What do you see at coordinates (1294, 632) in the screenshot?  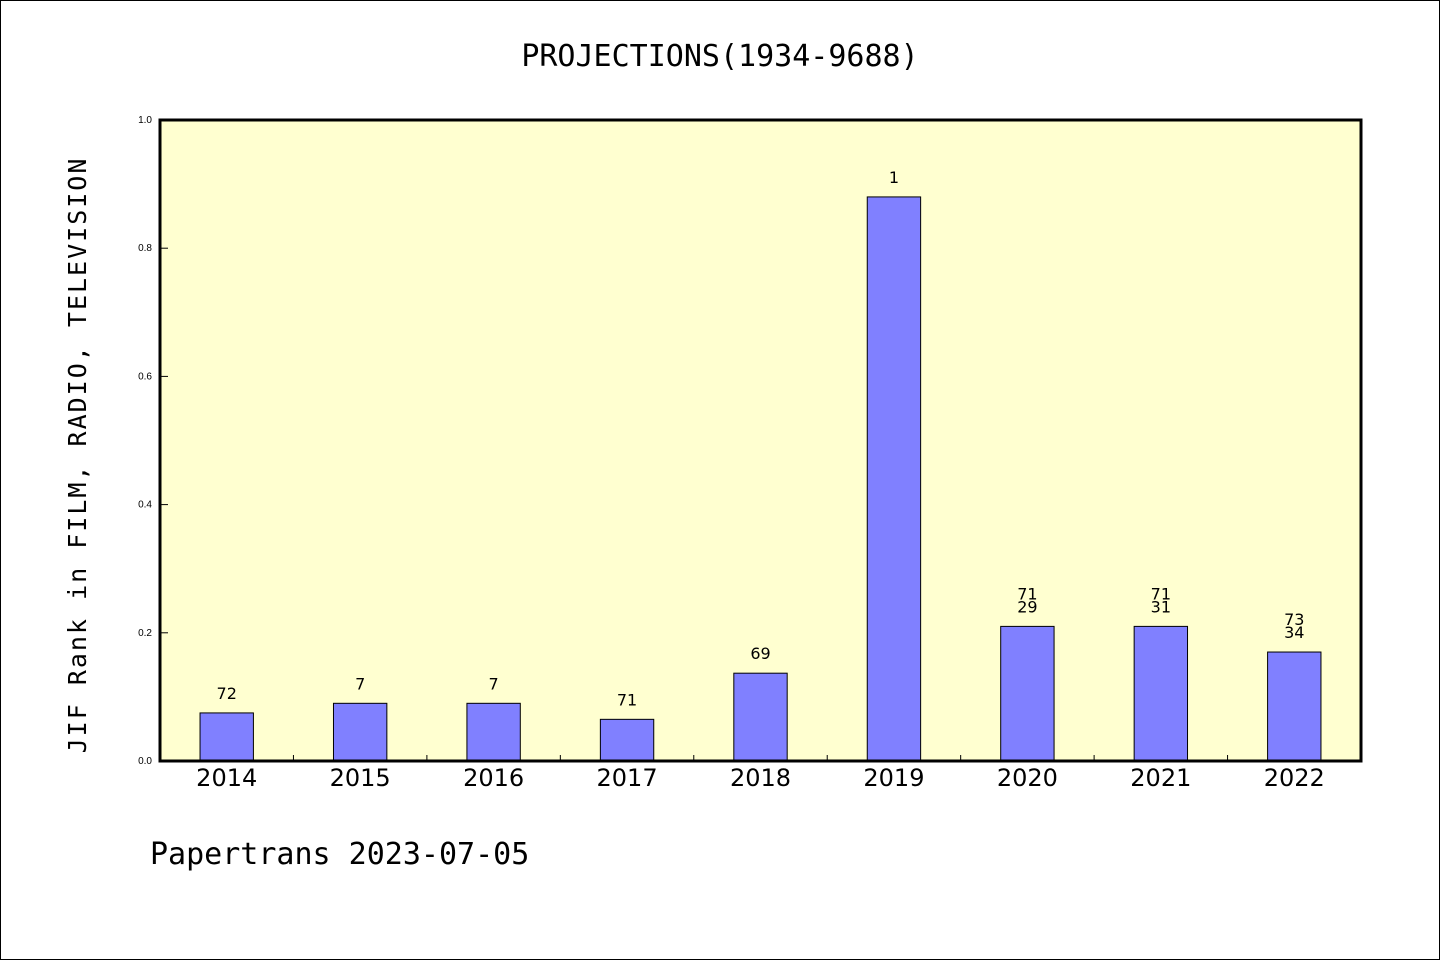 I see `data-label-2022-2: 34` at bounding box center [1294, 632].